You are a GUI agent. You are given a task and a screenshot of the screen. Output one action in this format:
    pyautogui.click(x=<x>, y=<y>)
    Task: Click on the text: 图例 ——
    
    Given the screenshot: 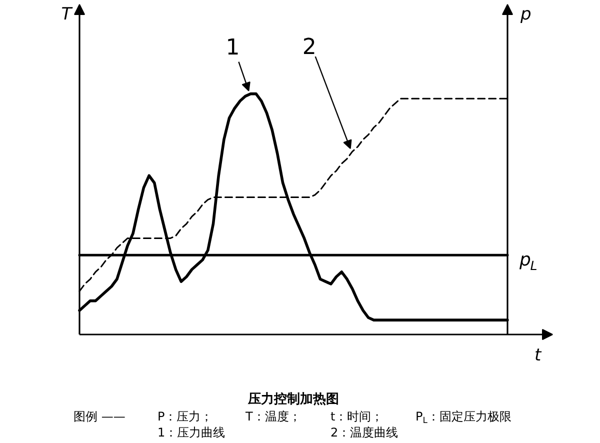 What is the action you would take?
    pyautogui.click(x=100, y=417)
    